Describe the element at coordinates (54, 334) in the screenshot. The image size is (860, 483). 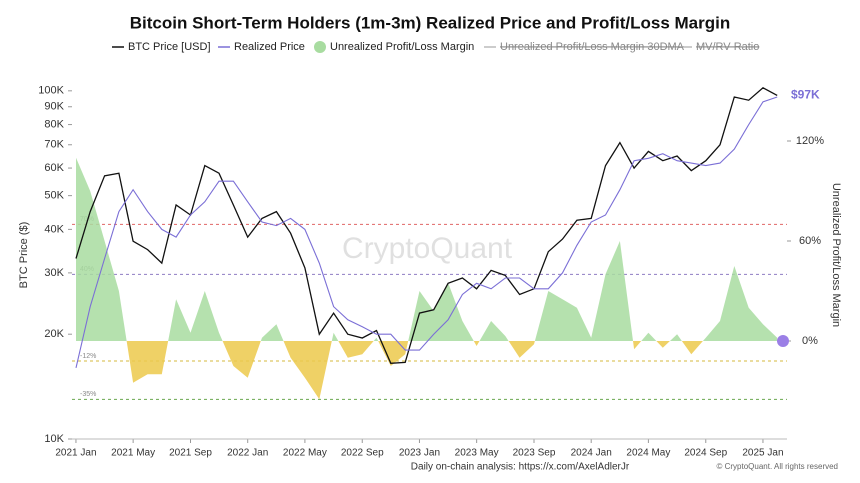
I see `y-tick-label: 20K` at that location.